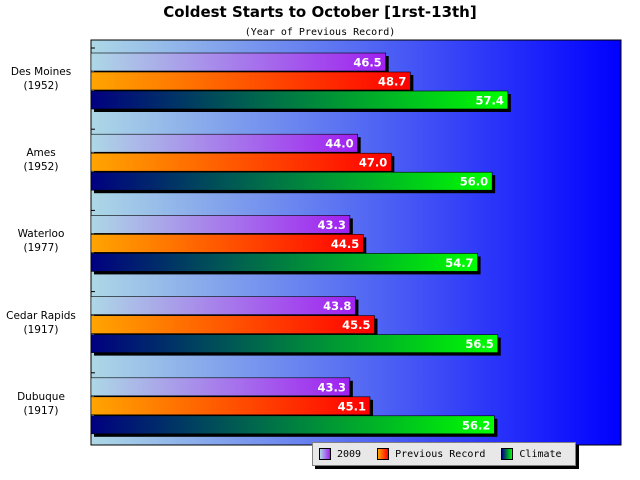  I want to click on chart-subtitle: (Year of Previous Record), so click(320, 32).